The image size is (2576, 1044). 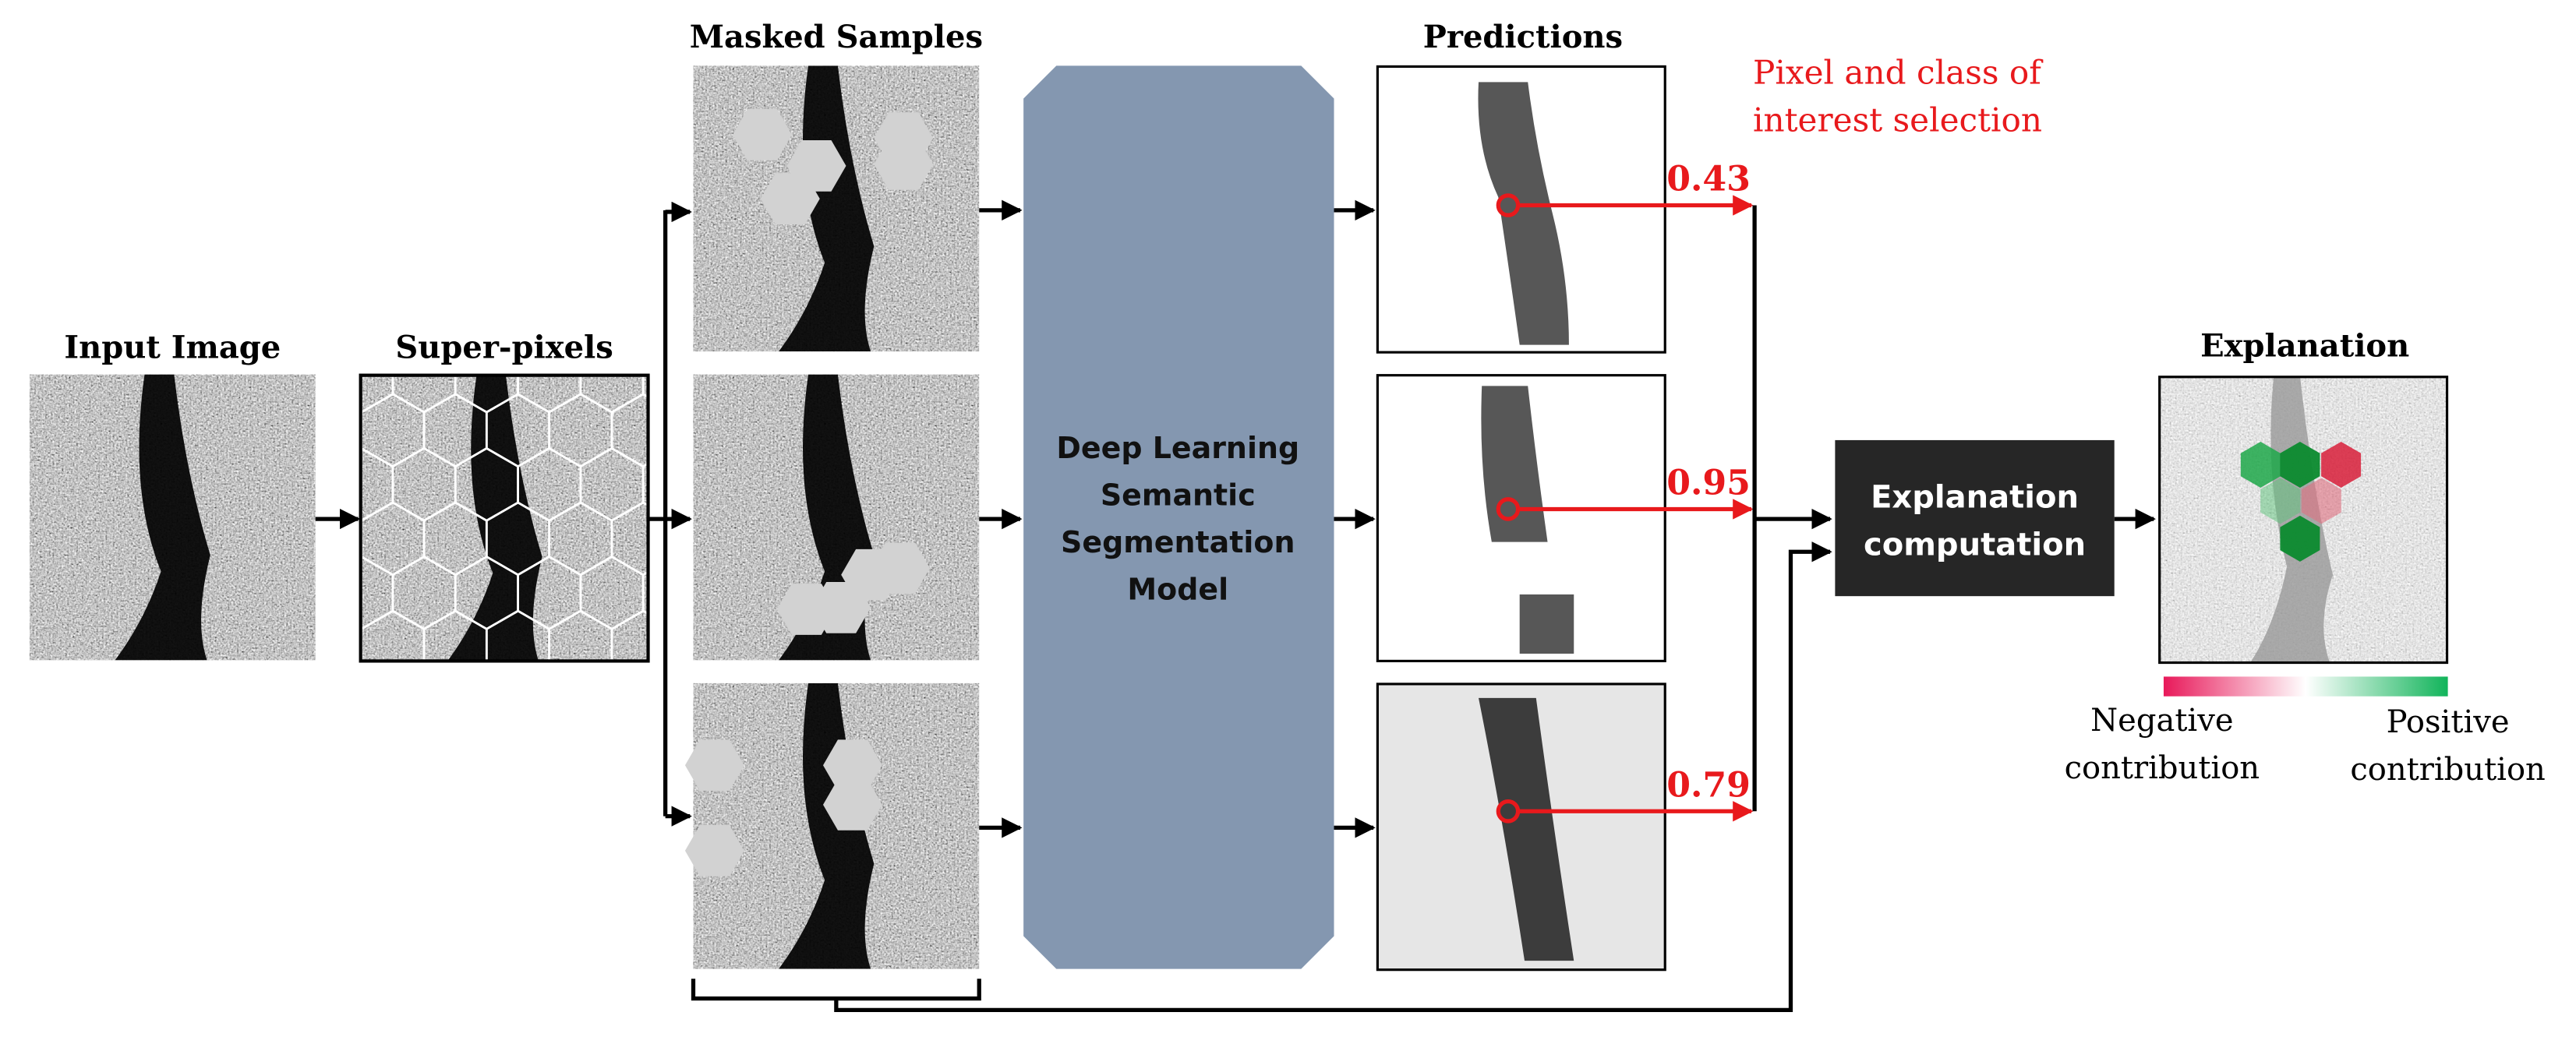 What do you see at coordinates (836, 208) in the screenshot?
I see `masked-sample` at bounding box center [836, 208].